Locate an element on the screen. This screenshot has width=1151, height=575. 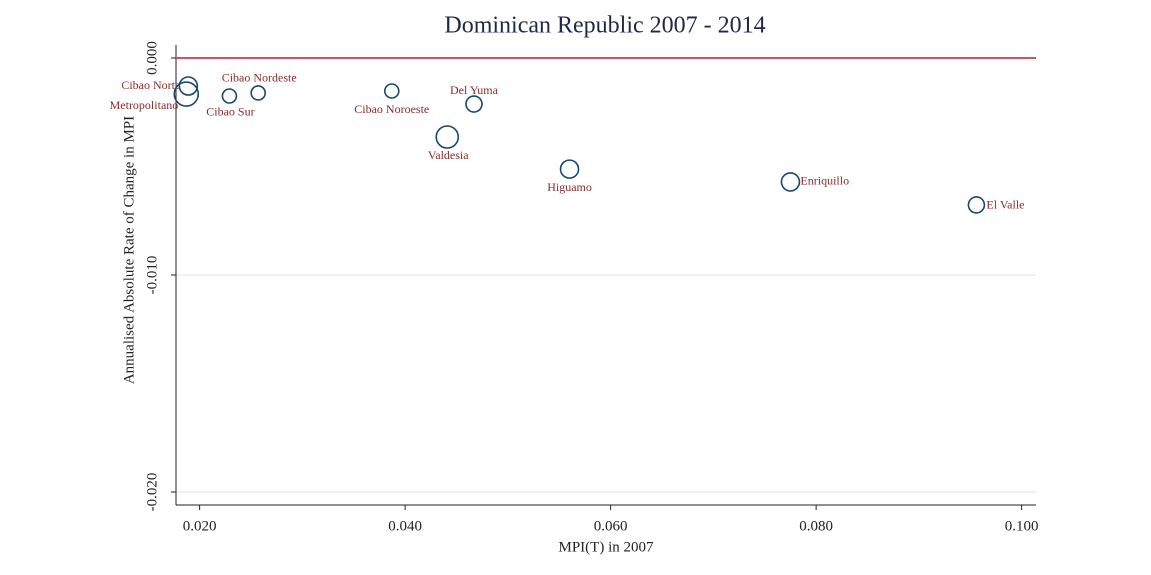
point-label: Valdesia is located at coordinates (448, 155).